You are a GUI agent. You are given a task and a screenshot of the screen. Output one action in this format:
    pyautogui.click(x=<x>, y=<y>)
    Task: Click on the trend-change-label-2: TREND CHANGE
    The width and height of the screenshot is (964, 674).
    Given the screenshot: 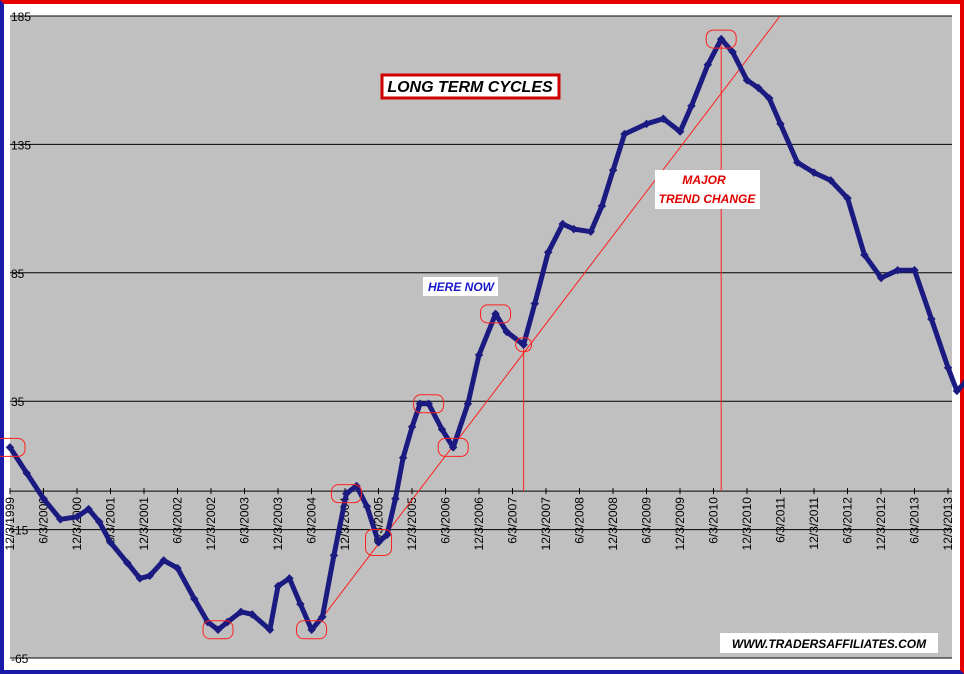 What is the action you would take?
    pyautogui.click(x=708, y=199)
    